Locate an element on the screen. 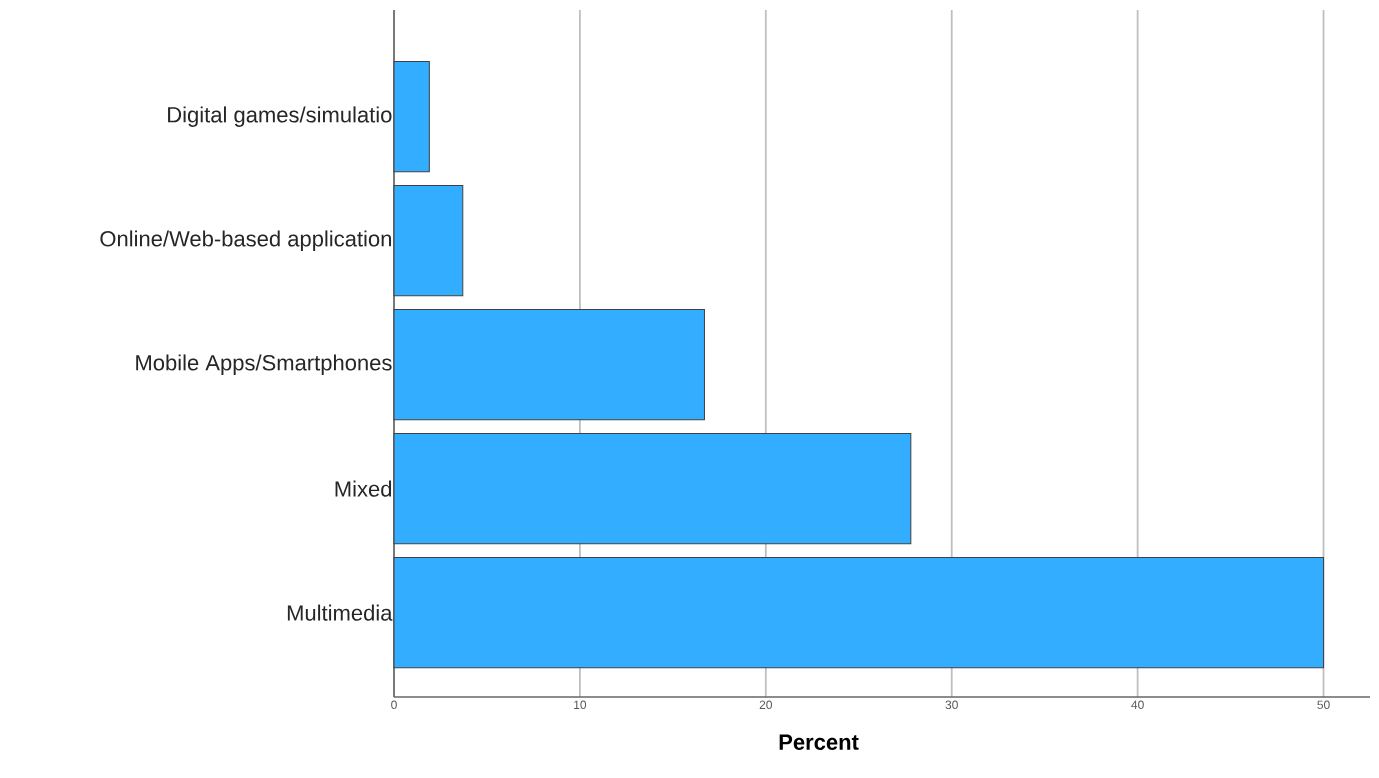 This screenshot has width=1379, height=778. y-tick-label: Mobile Apps/Smartphones is located at coordinates (264, 364).